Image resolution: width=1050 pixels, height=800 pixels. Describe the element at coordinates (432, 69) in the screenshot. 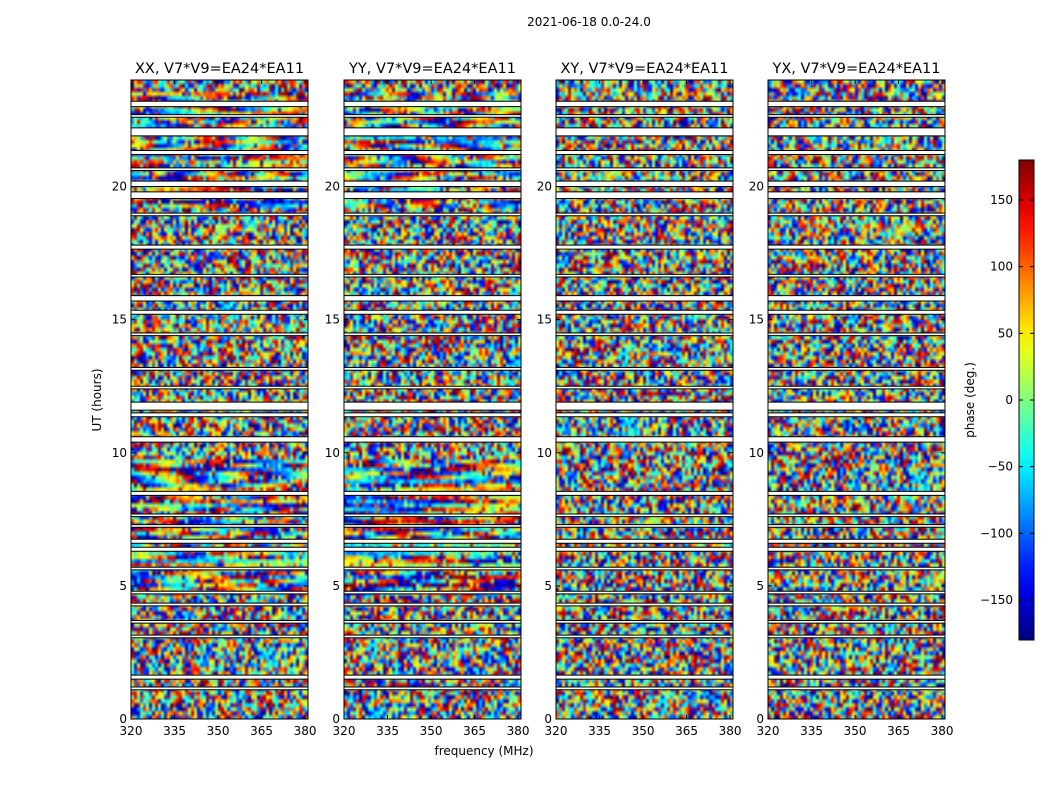

I see `panel-title: YY, V7*V9=EA24*EA11` at that location.